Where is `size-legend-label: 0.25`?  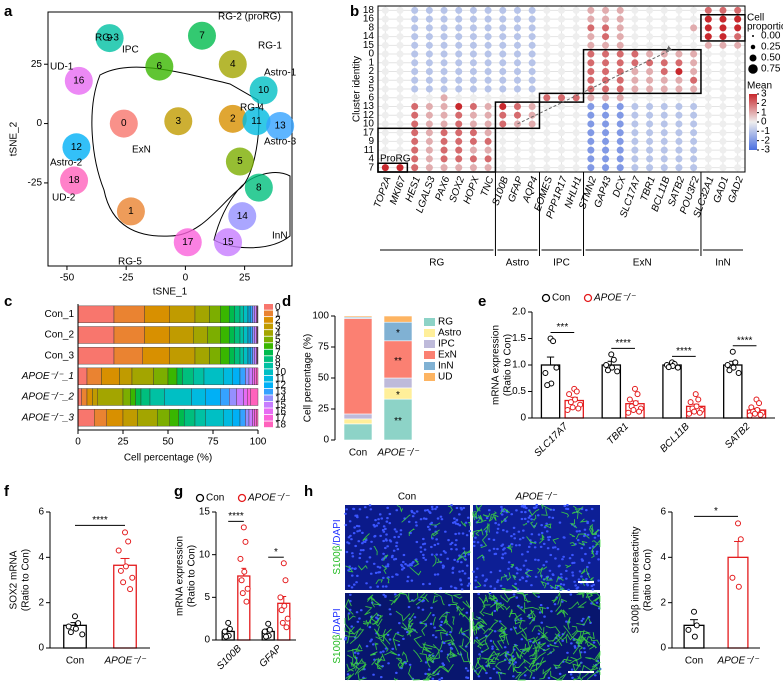
size-legend-label: 0.25 is located at coordinates (771, 47).